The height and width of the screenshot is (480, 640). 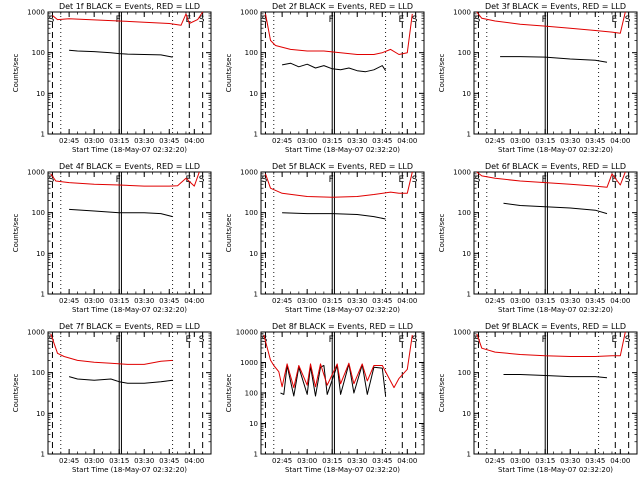 What do you see at coordinates (342, 6) in the screenshot?
I see `panel-title: Det 2f BLACK = Events, RED = LLD` at bounding box center [342, 6].